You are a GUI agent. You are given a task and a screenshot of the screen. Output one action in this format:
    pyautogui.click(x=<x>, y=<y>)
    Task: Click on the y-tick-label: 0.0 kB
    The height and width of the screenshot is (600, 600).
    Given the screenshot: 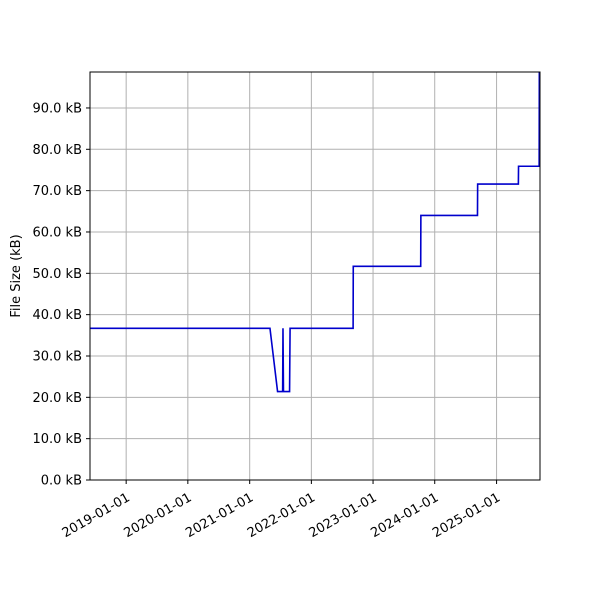 What is the action you would take?
    pyautogui.click(x=61, y=481)
    